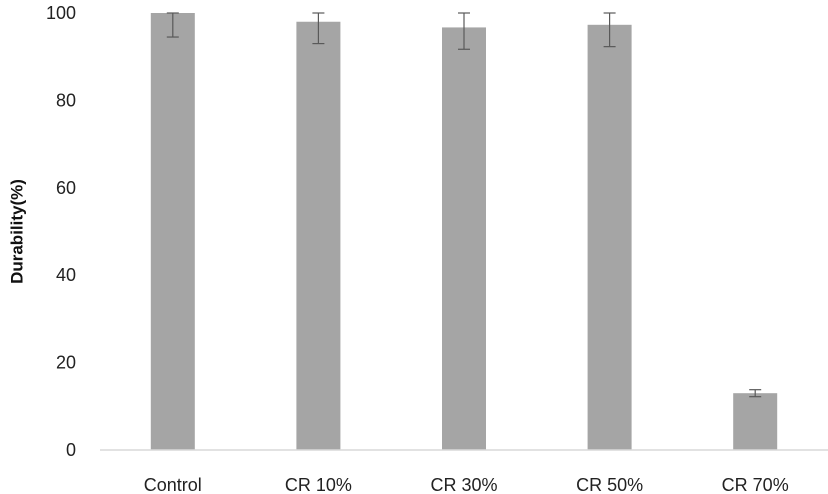  Describe the element at coordinates (173, 484) in the screenshot. I see `x-tick-label: Control` at that location.